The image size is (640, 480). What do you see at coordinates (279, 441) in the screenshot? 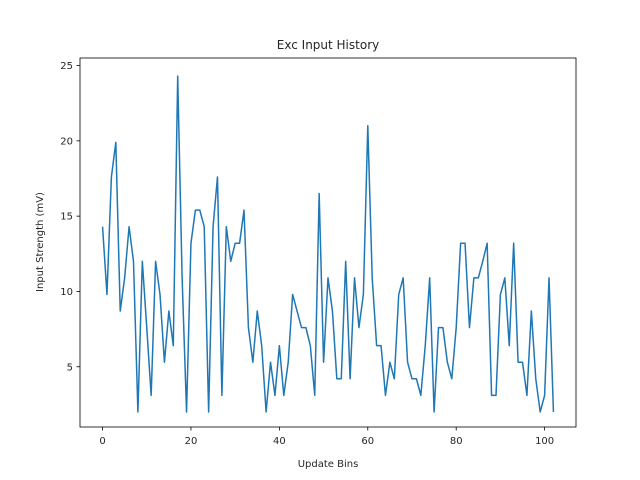
I see `x-tick-label: 40` at bounding box center [279, 441].